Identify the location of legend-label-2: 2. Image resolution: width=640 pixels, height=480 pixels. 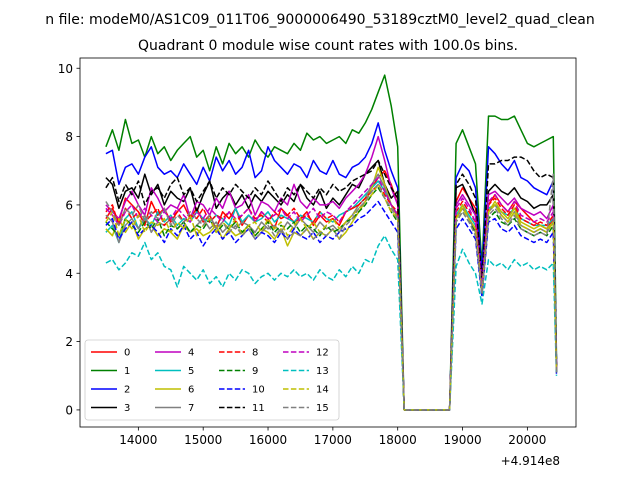
(127, 390).